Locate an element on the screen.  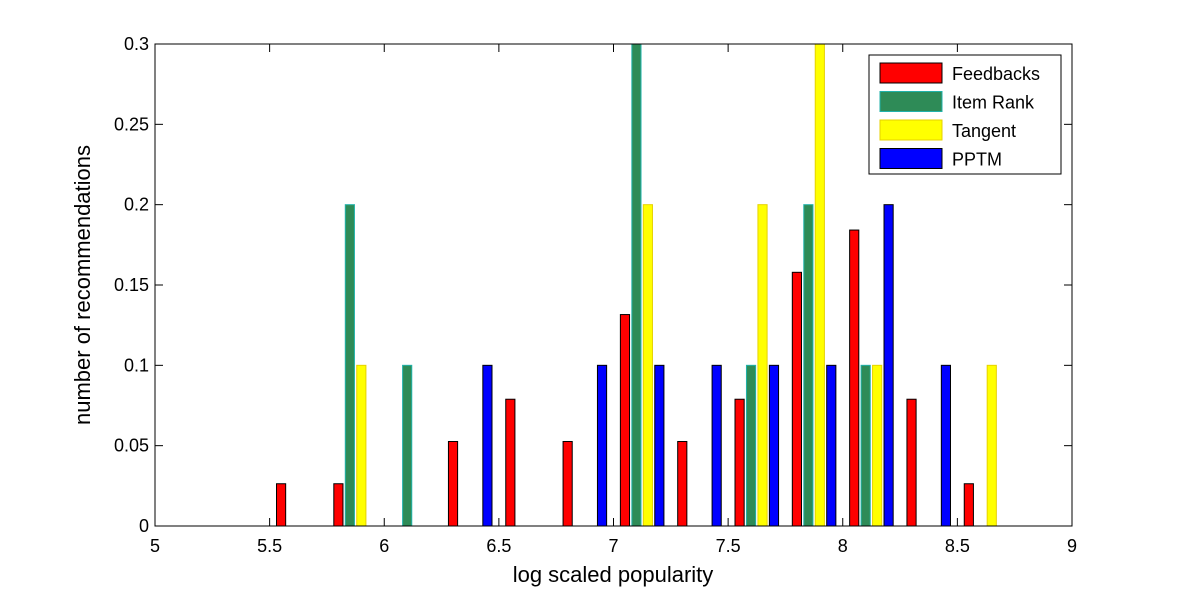
x-tick-label: 8 is located at coordinates (843, 546).